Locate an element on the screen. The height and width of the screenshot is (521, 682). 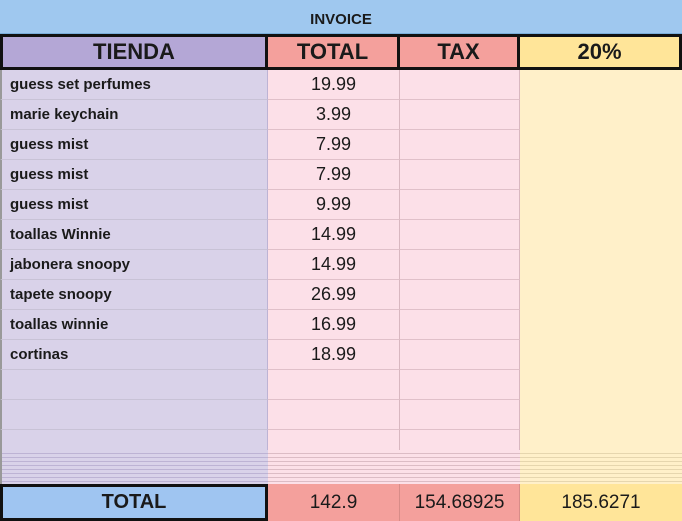
table-row: tapete snoopy 26.99 is located at coordinates (341, 295).